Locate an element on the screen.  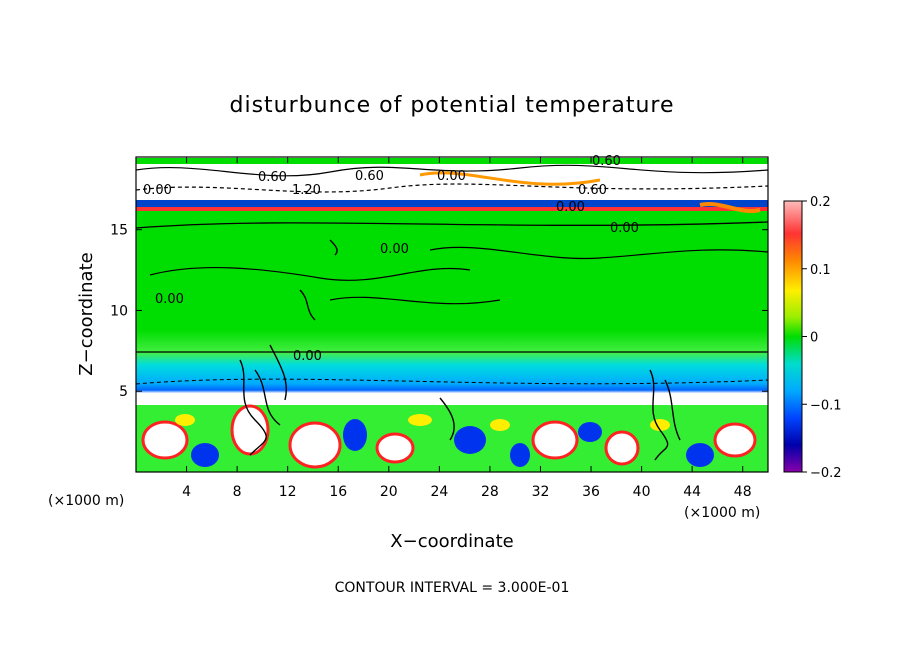
colorbar-scale is located at coordinates (793, 336).